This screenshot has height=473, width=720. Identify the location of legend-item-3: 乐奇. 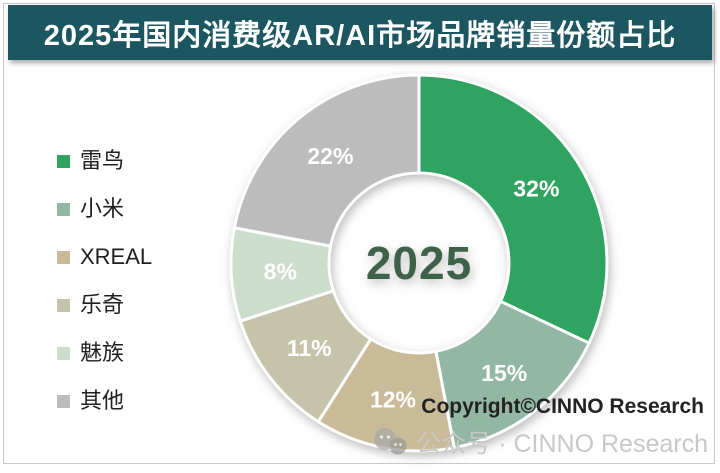
(104, 305).